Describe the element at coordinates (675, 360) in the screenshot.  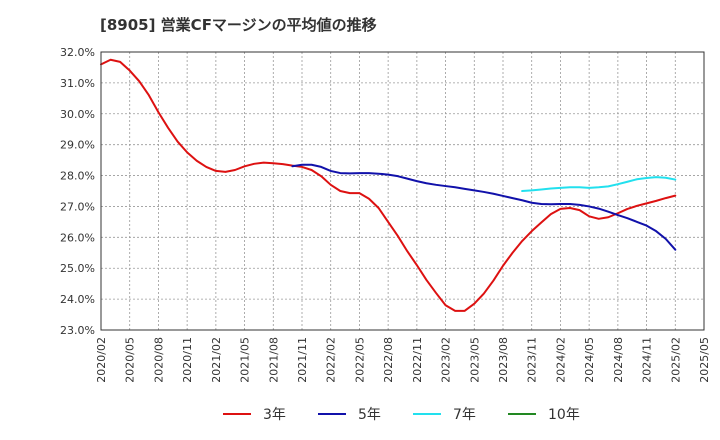
I see `x-tick-label: 2025/02` at that location.